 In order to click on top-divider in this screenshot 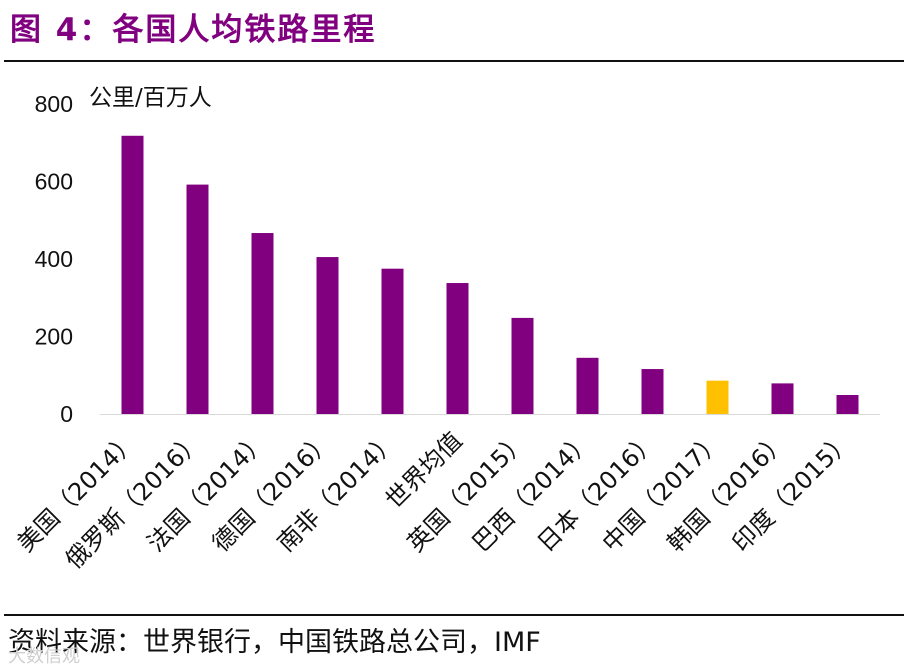, I will do `click(454, 61)`.